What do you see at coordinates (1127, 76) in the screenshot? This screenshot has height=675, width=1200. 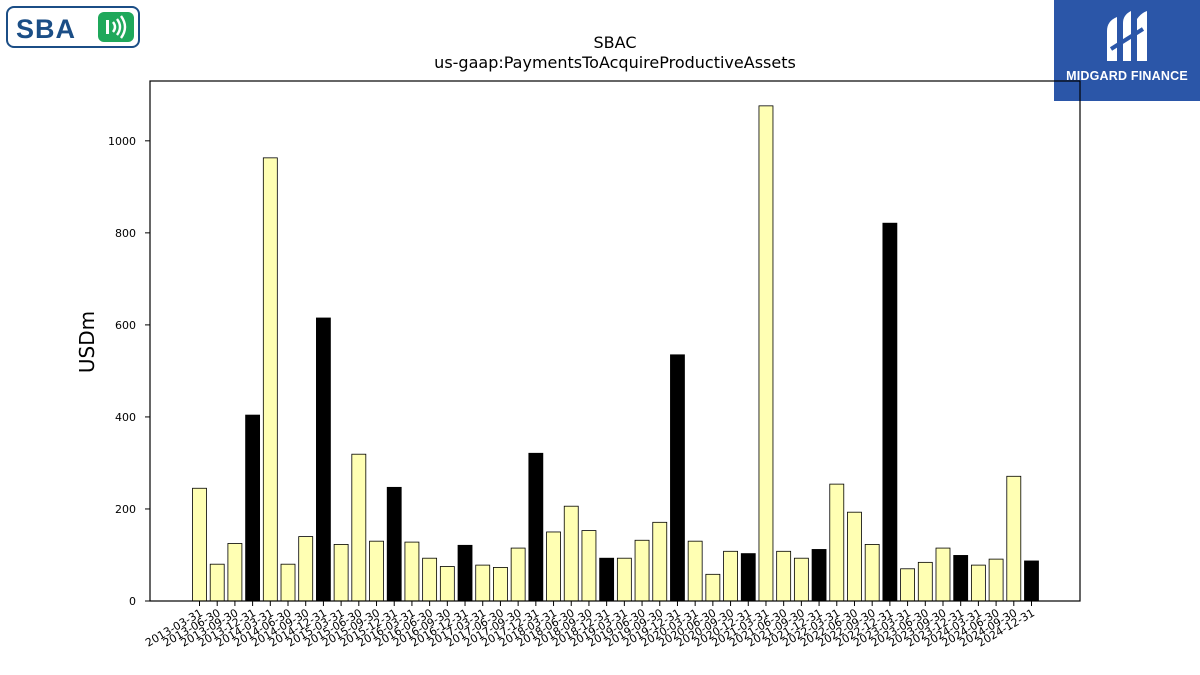 I see `midgard-brand-text: MIDGARD FINANCE` at bounding box center [1127, 76].